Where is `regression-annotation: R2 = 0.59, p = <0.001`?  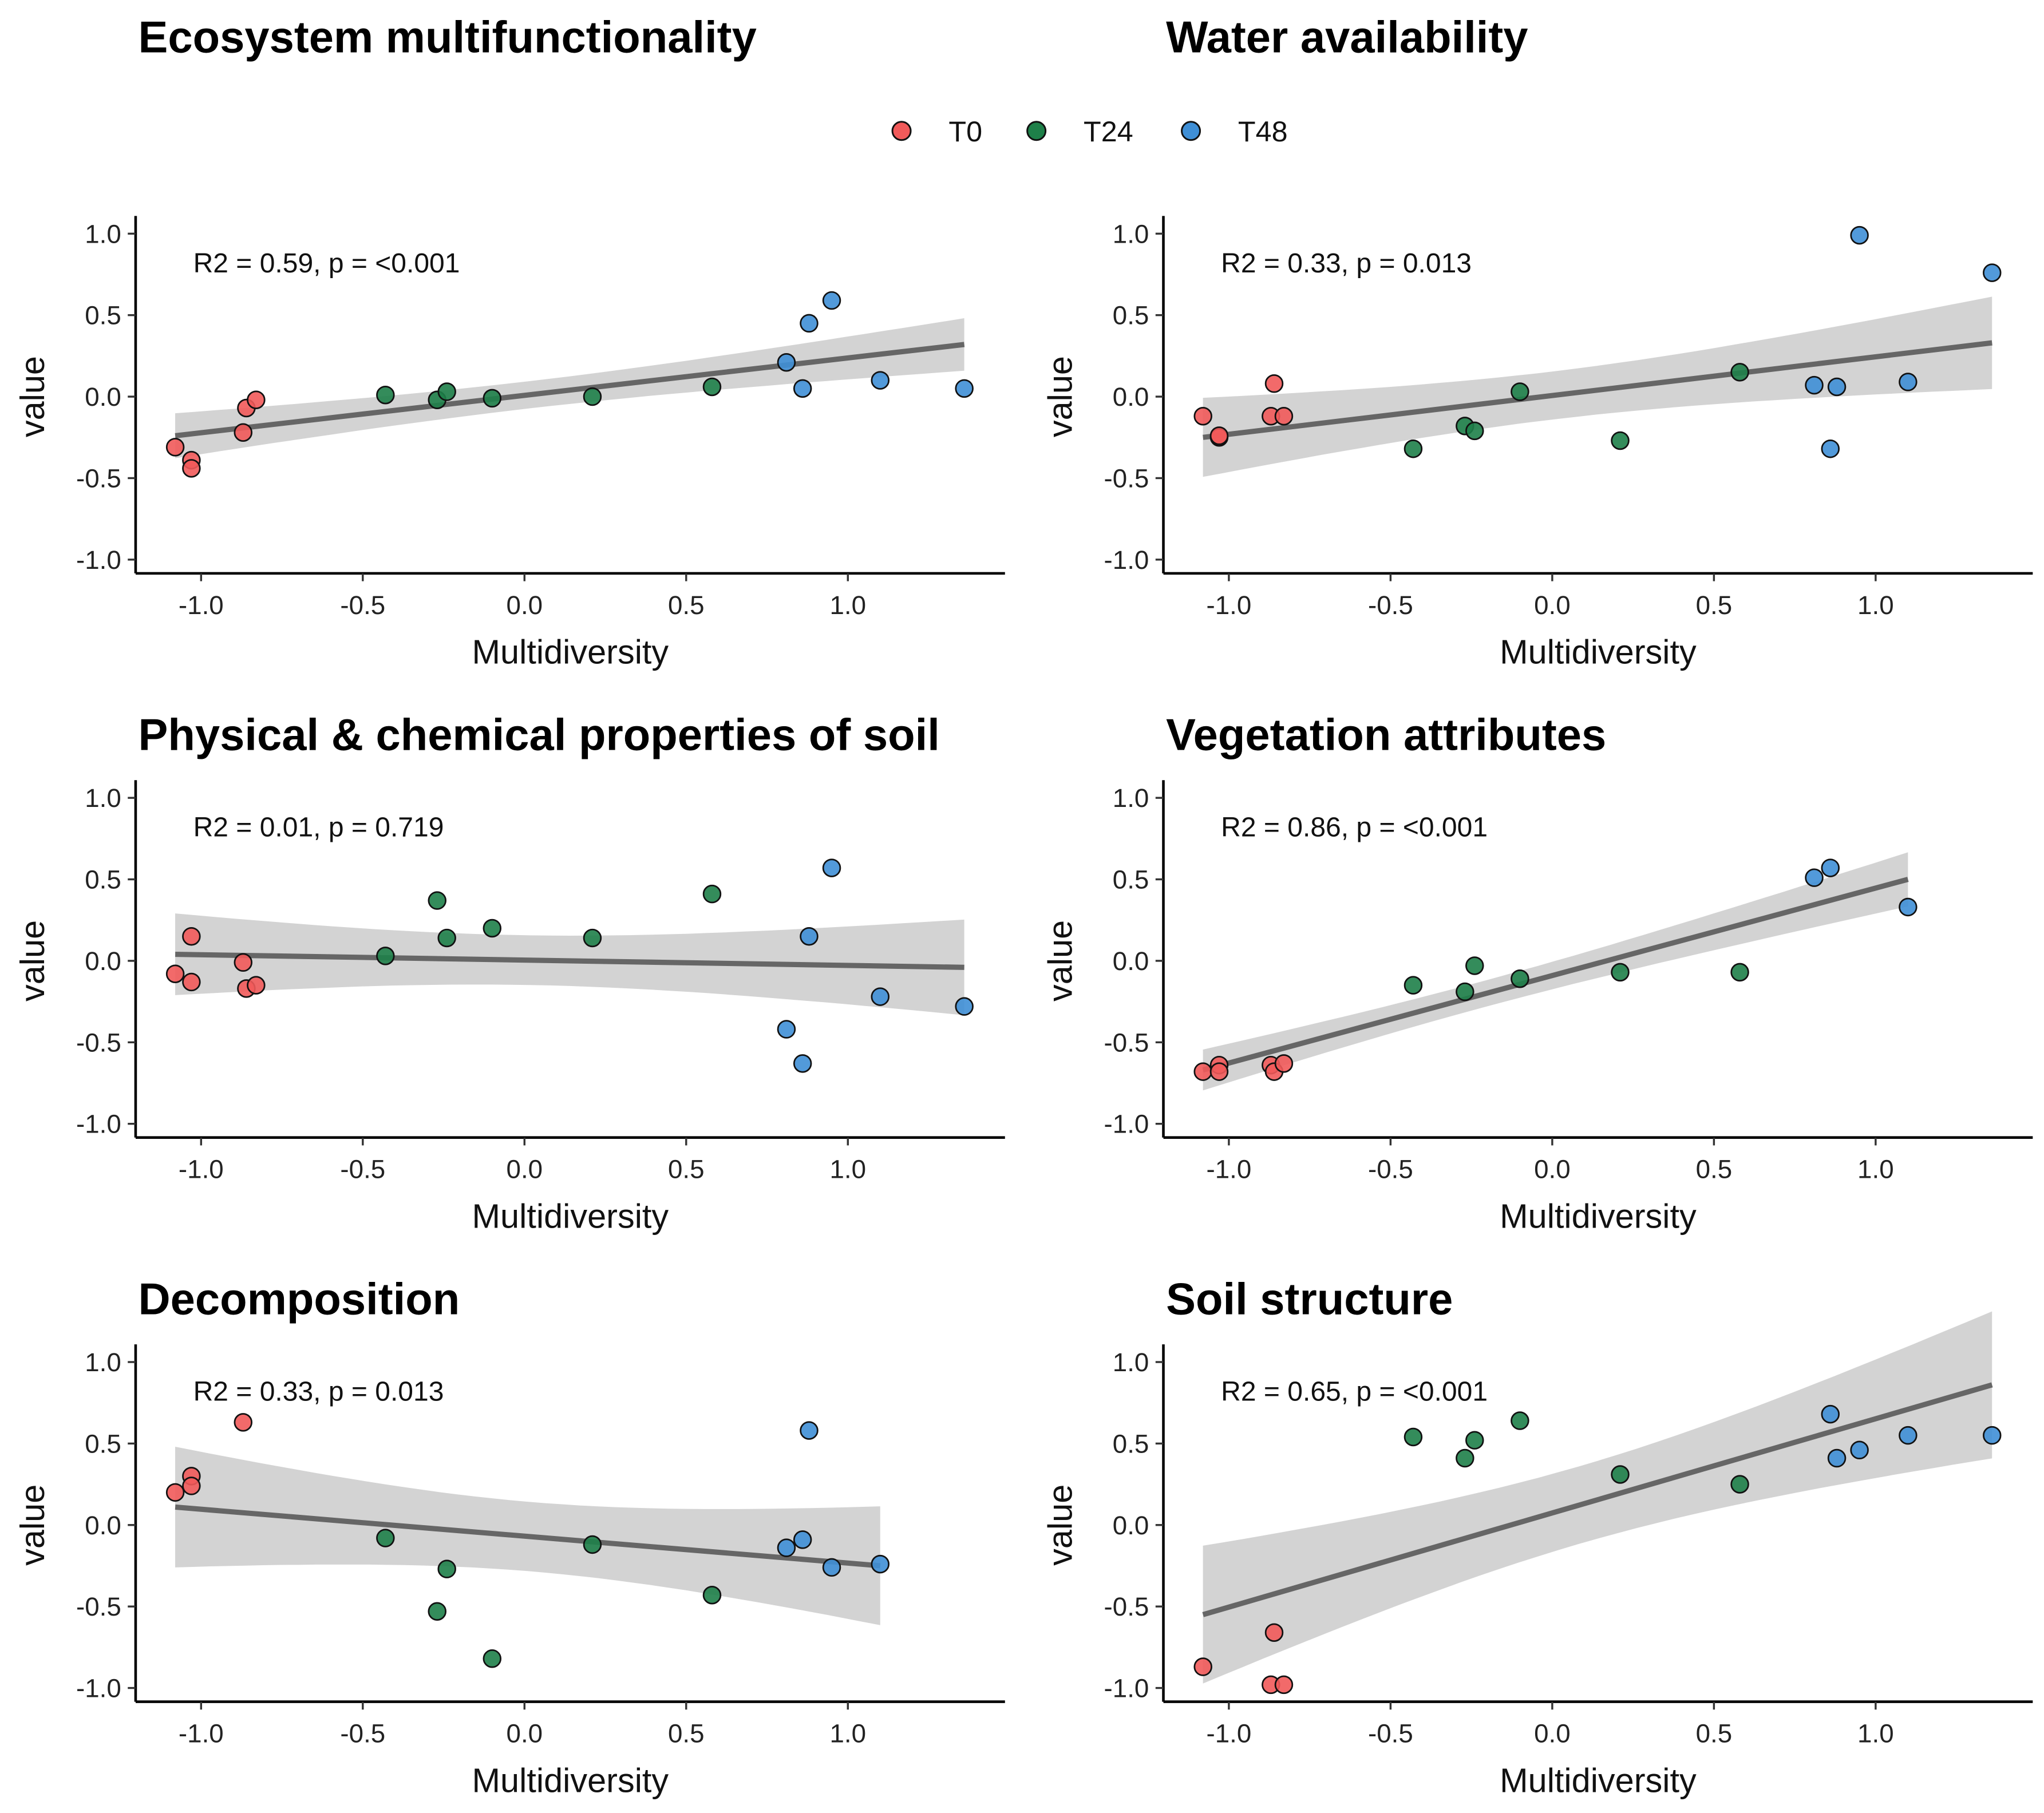 regression-annotation: R2 = 0.59, p = <0.001 is located at coordinates (326, 263).